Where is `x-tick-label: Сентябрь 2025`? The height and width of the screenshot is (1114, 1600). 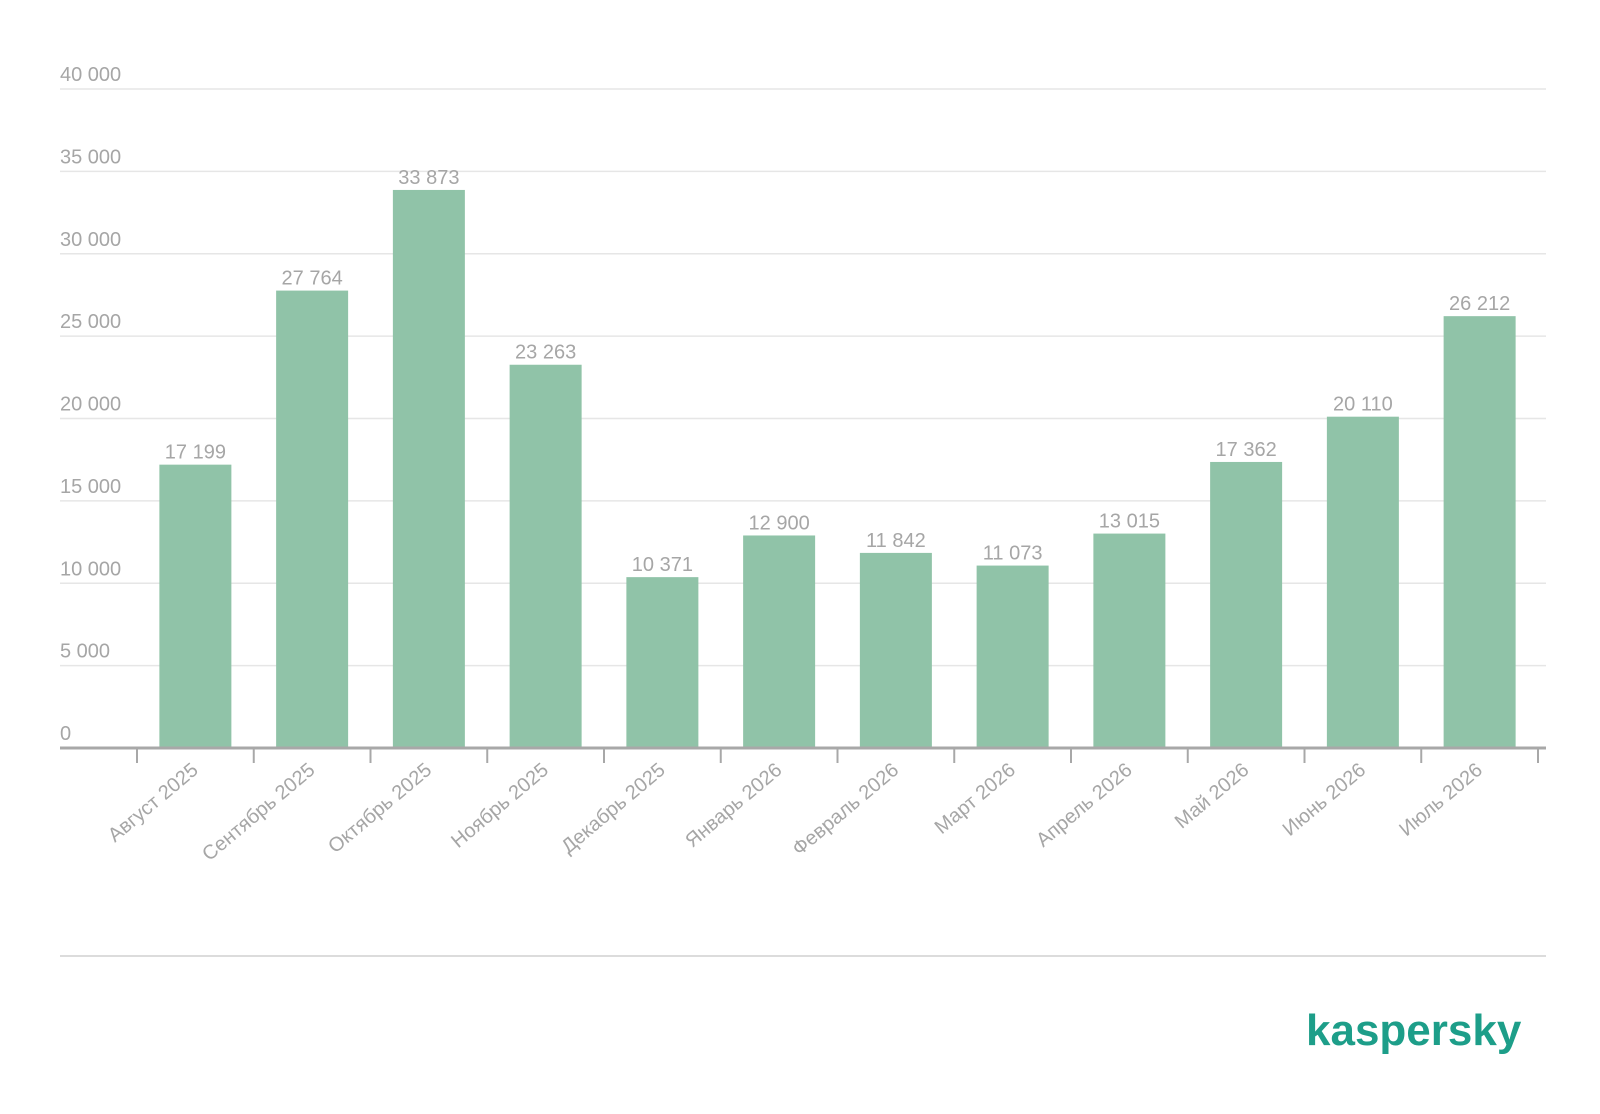 x-tick-label: Сентябрь 2025 is located at coordinates (258, 812).